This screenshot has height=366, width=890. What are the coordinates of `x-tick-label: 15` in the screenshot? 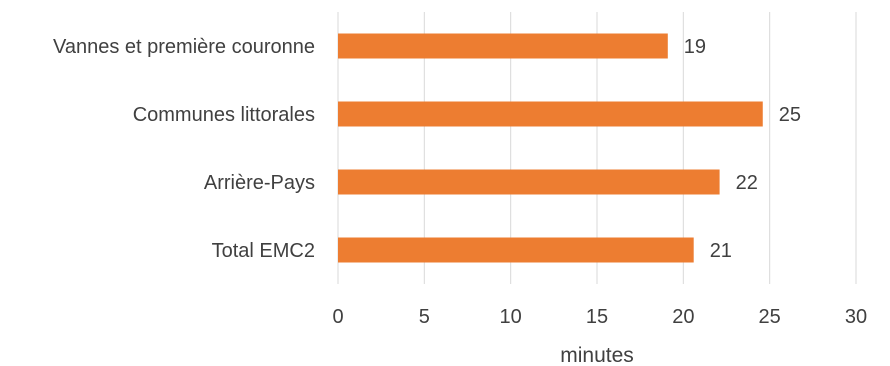 It's located at (597, 317).